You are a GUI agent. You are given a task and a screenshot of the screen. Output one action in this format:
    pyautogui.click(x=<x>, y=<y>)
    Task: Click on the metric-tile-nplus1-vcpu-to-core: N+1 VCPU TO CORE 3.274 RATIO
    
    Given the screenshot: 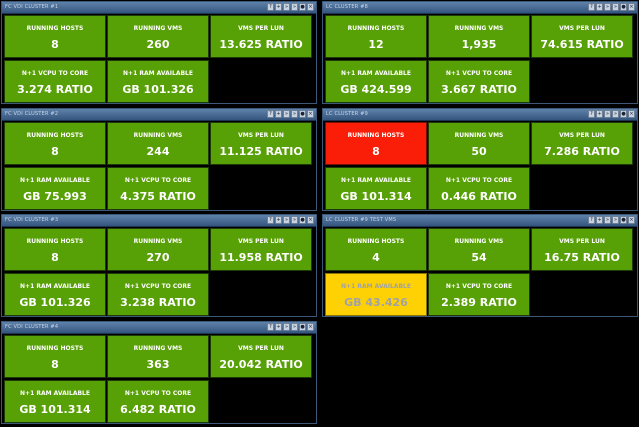 What is the action you would take?
    pyautogui.click(x=55, y=81)
    